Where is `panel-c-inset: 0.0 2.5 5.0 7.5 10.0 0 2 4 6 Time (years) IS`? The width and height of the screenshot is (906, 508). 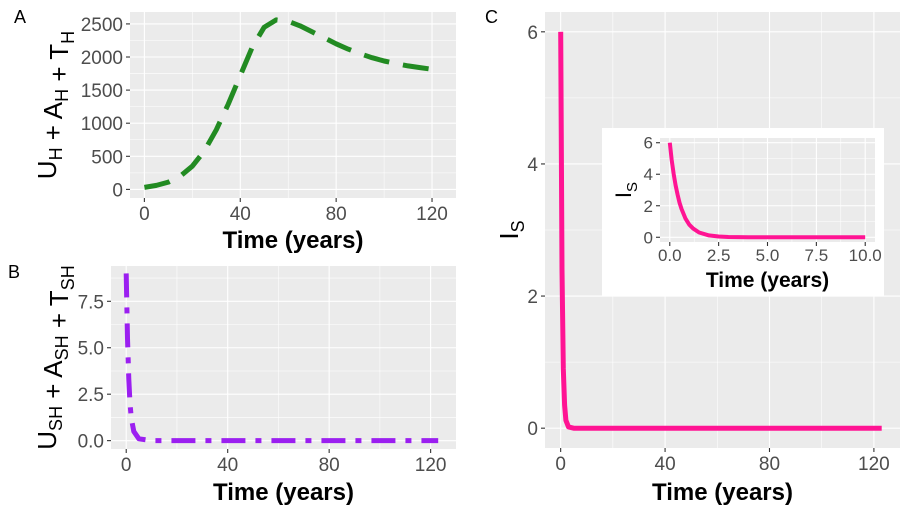 panel-c-inset: 0.0 2.5 5.0 7.5 10.0 0 2 4 6 Time (years) IS is located at coordinates (743, 212).